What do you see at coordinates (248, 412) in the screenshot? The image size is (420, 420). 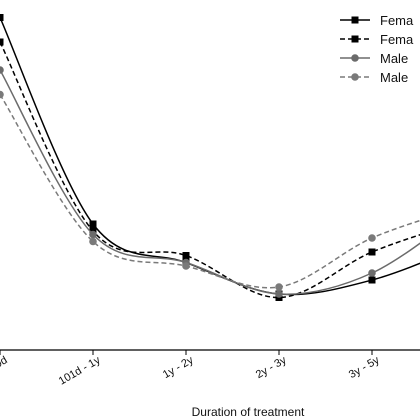 I see `x-axis-title: Duration of treatment` at bounding box center [248, 412].